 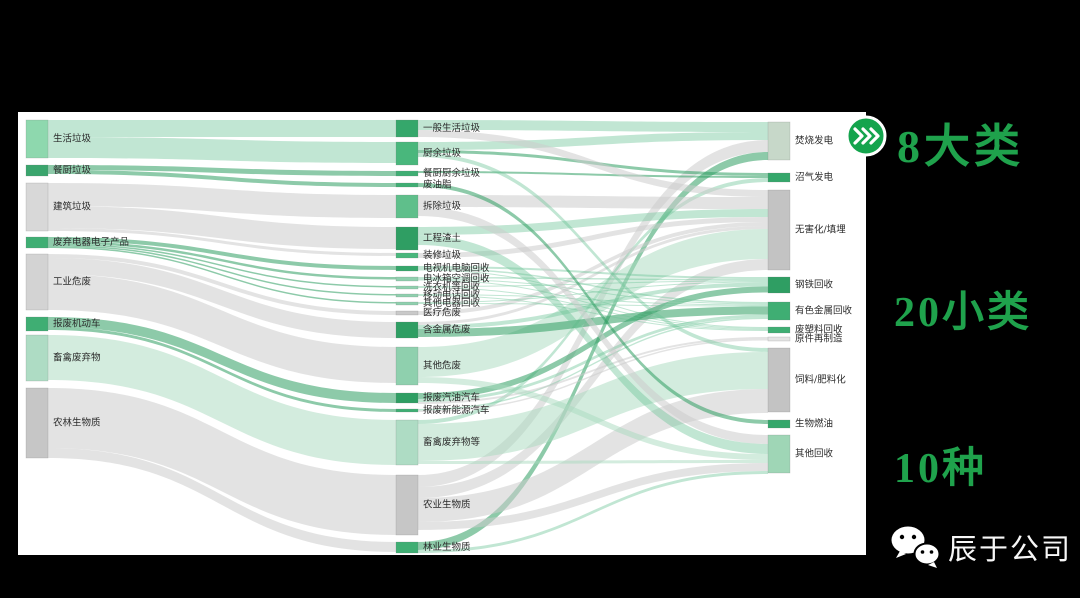 What do you see at coordinates (593, 222) in the screenshot?
I see `sankey-link-M5-R2` at bounding box center [593, 222].